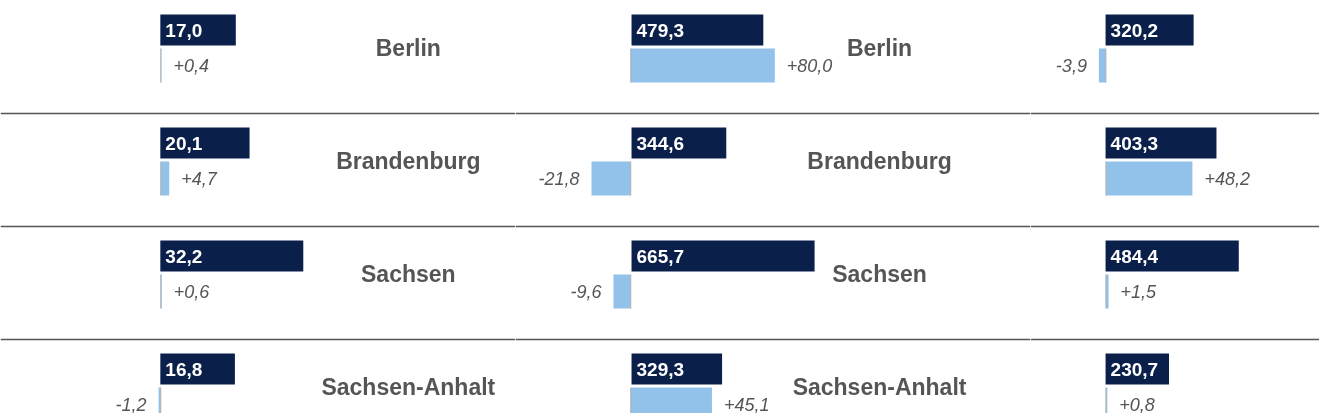 This screenshot has width=1319, height=413. What do you see at coordinates (1071, 66) in the screenshot?
I see `data-label: -3,9` at bounding box center [1071, 66].